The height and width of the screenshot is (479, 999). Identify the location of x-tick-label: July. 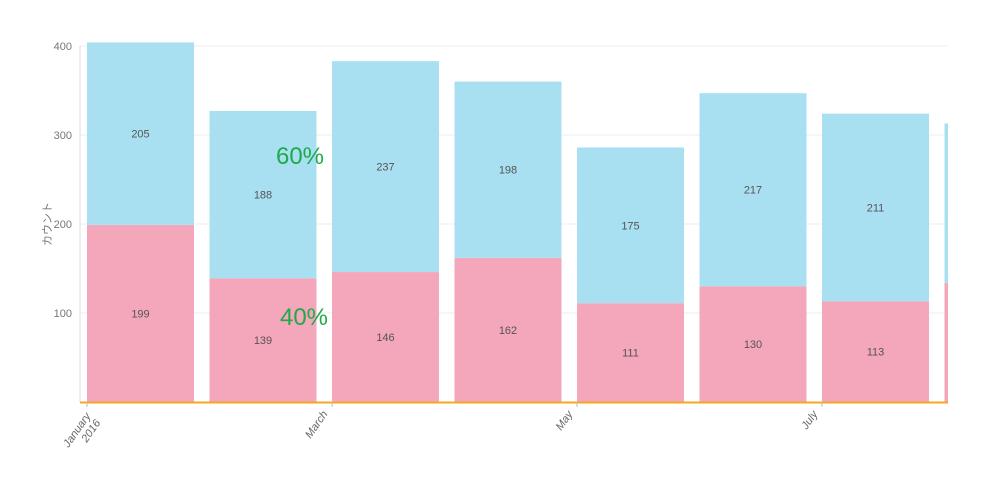
(810, 420).